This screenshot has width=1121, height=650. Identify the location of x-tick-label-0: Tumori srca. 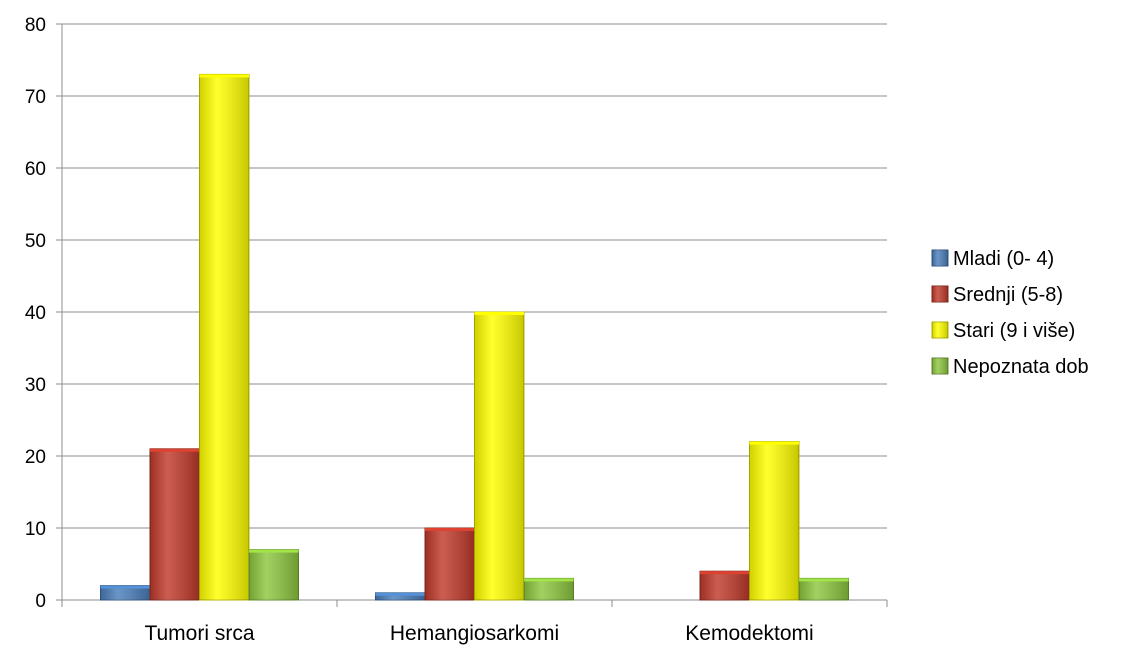
(199, 633).